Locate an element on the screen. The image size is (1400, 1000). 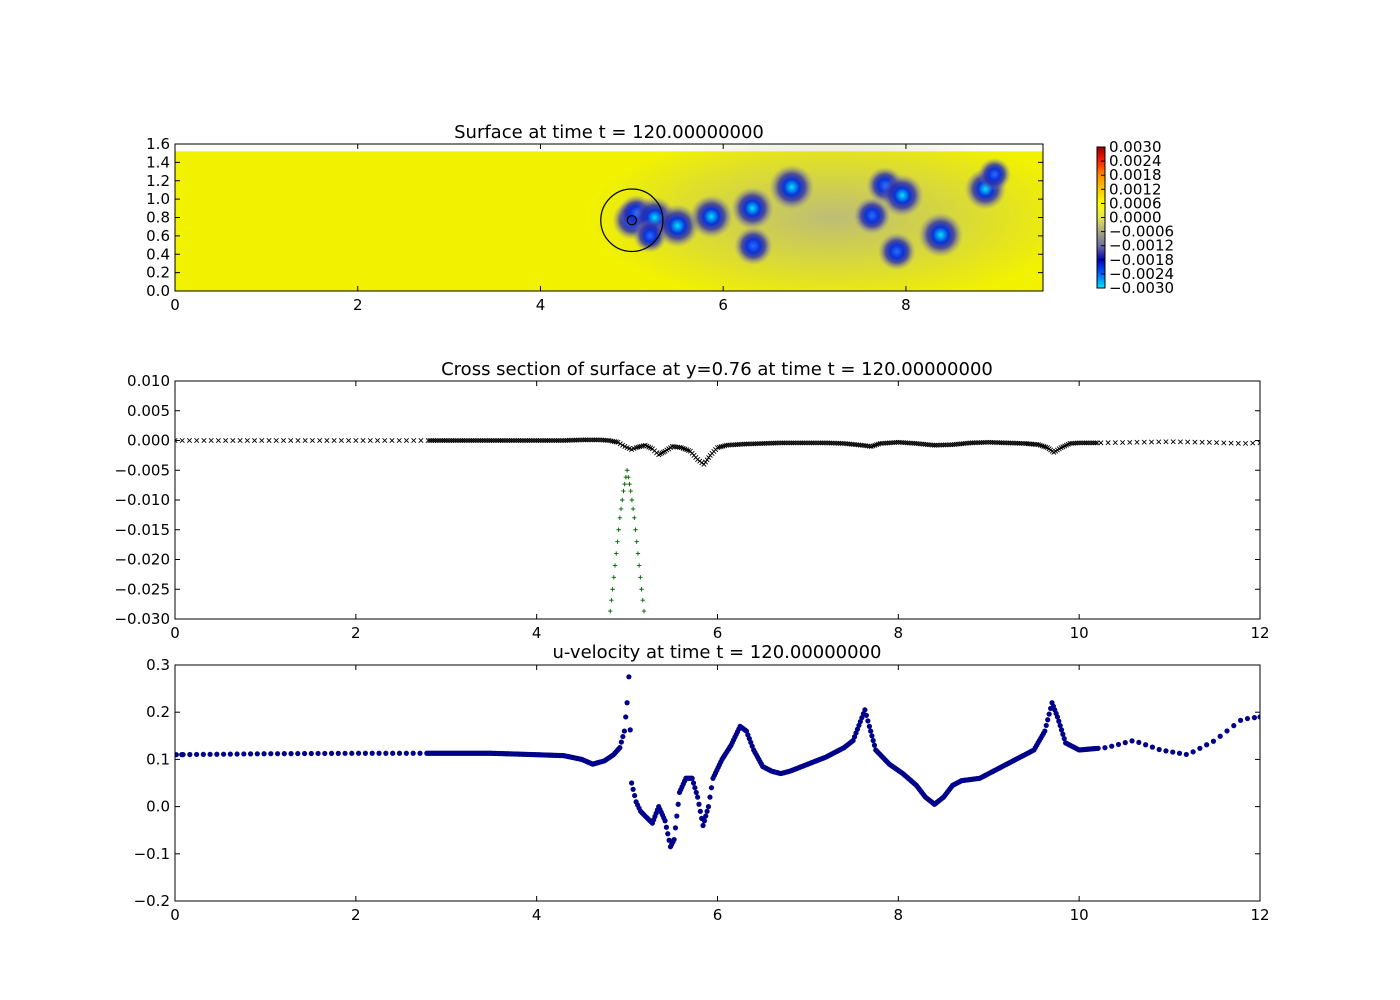
gauge-circle-inner is located at coordinates (632, 220).